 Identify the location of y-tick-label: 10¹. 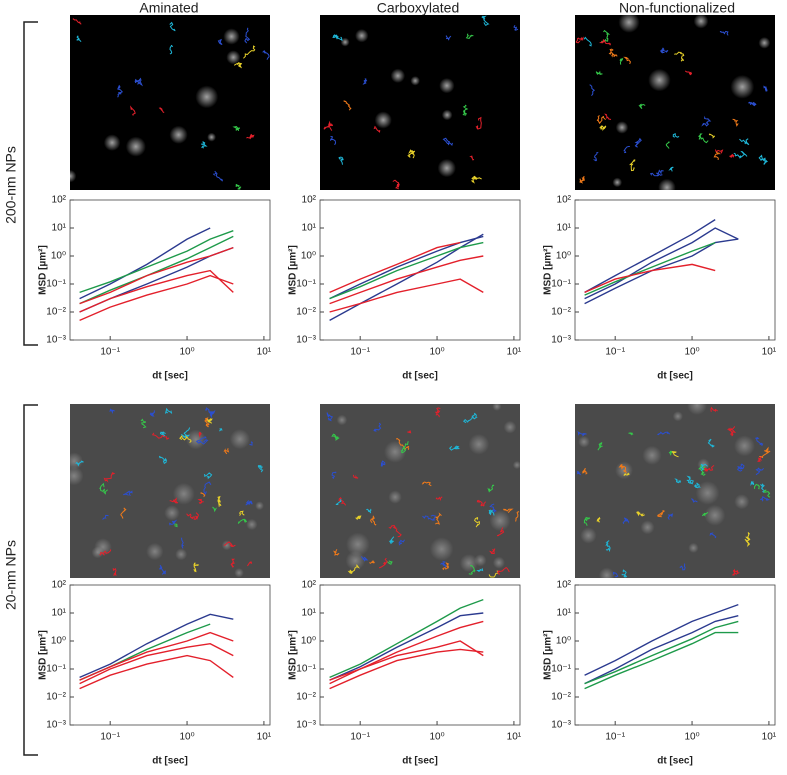
(564, 613).